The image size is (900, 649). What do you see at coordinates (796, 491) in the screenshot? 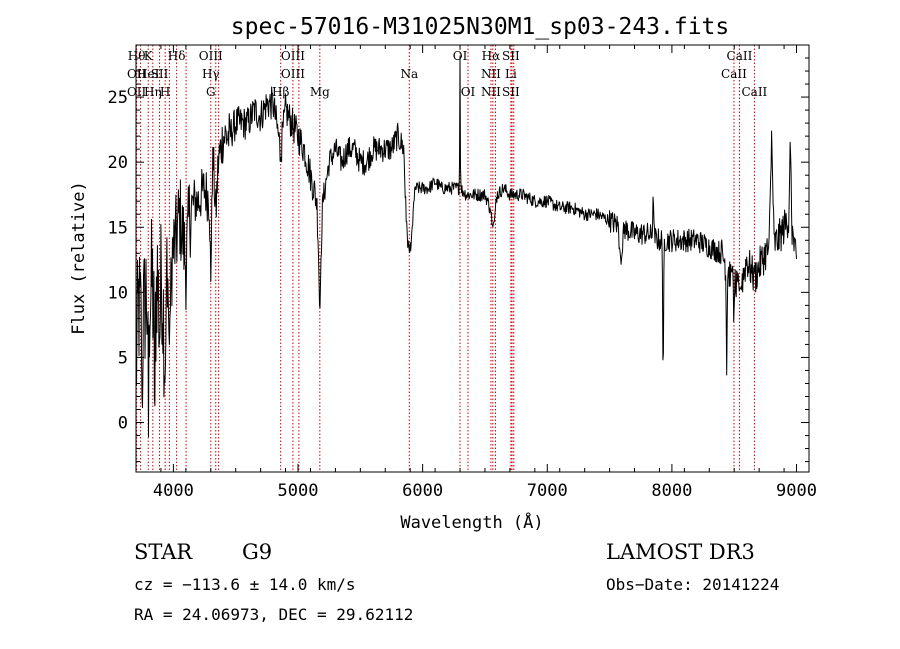
I see `x-tick-label: 9000` at bounding box center [796, 491].